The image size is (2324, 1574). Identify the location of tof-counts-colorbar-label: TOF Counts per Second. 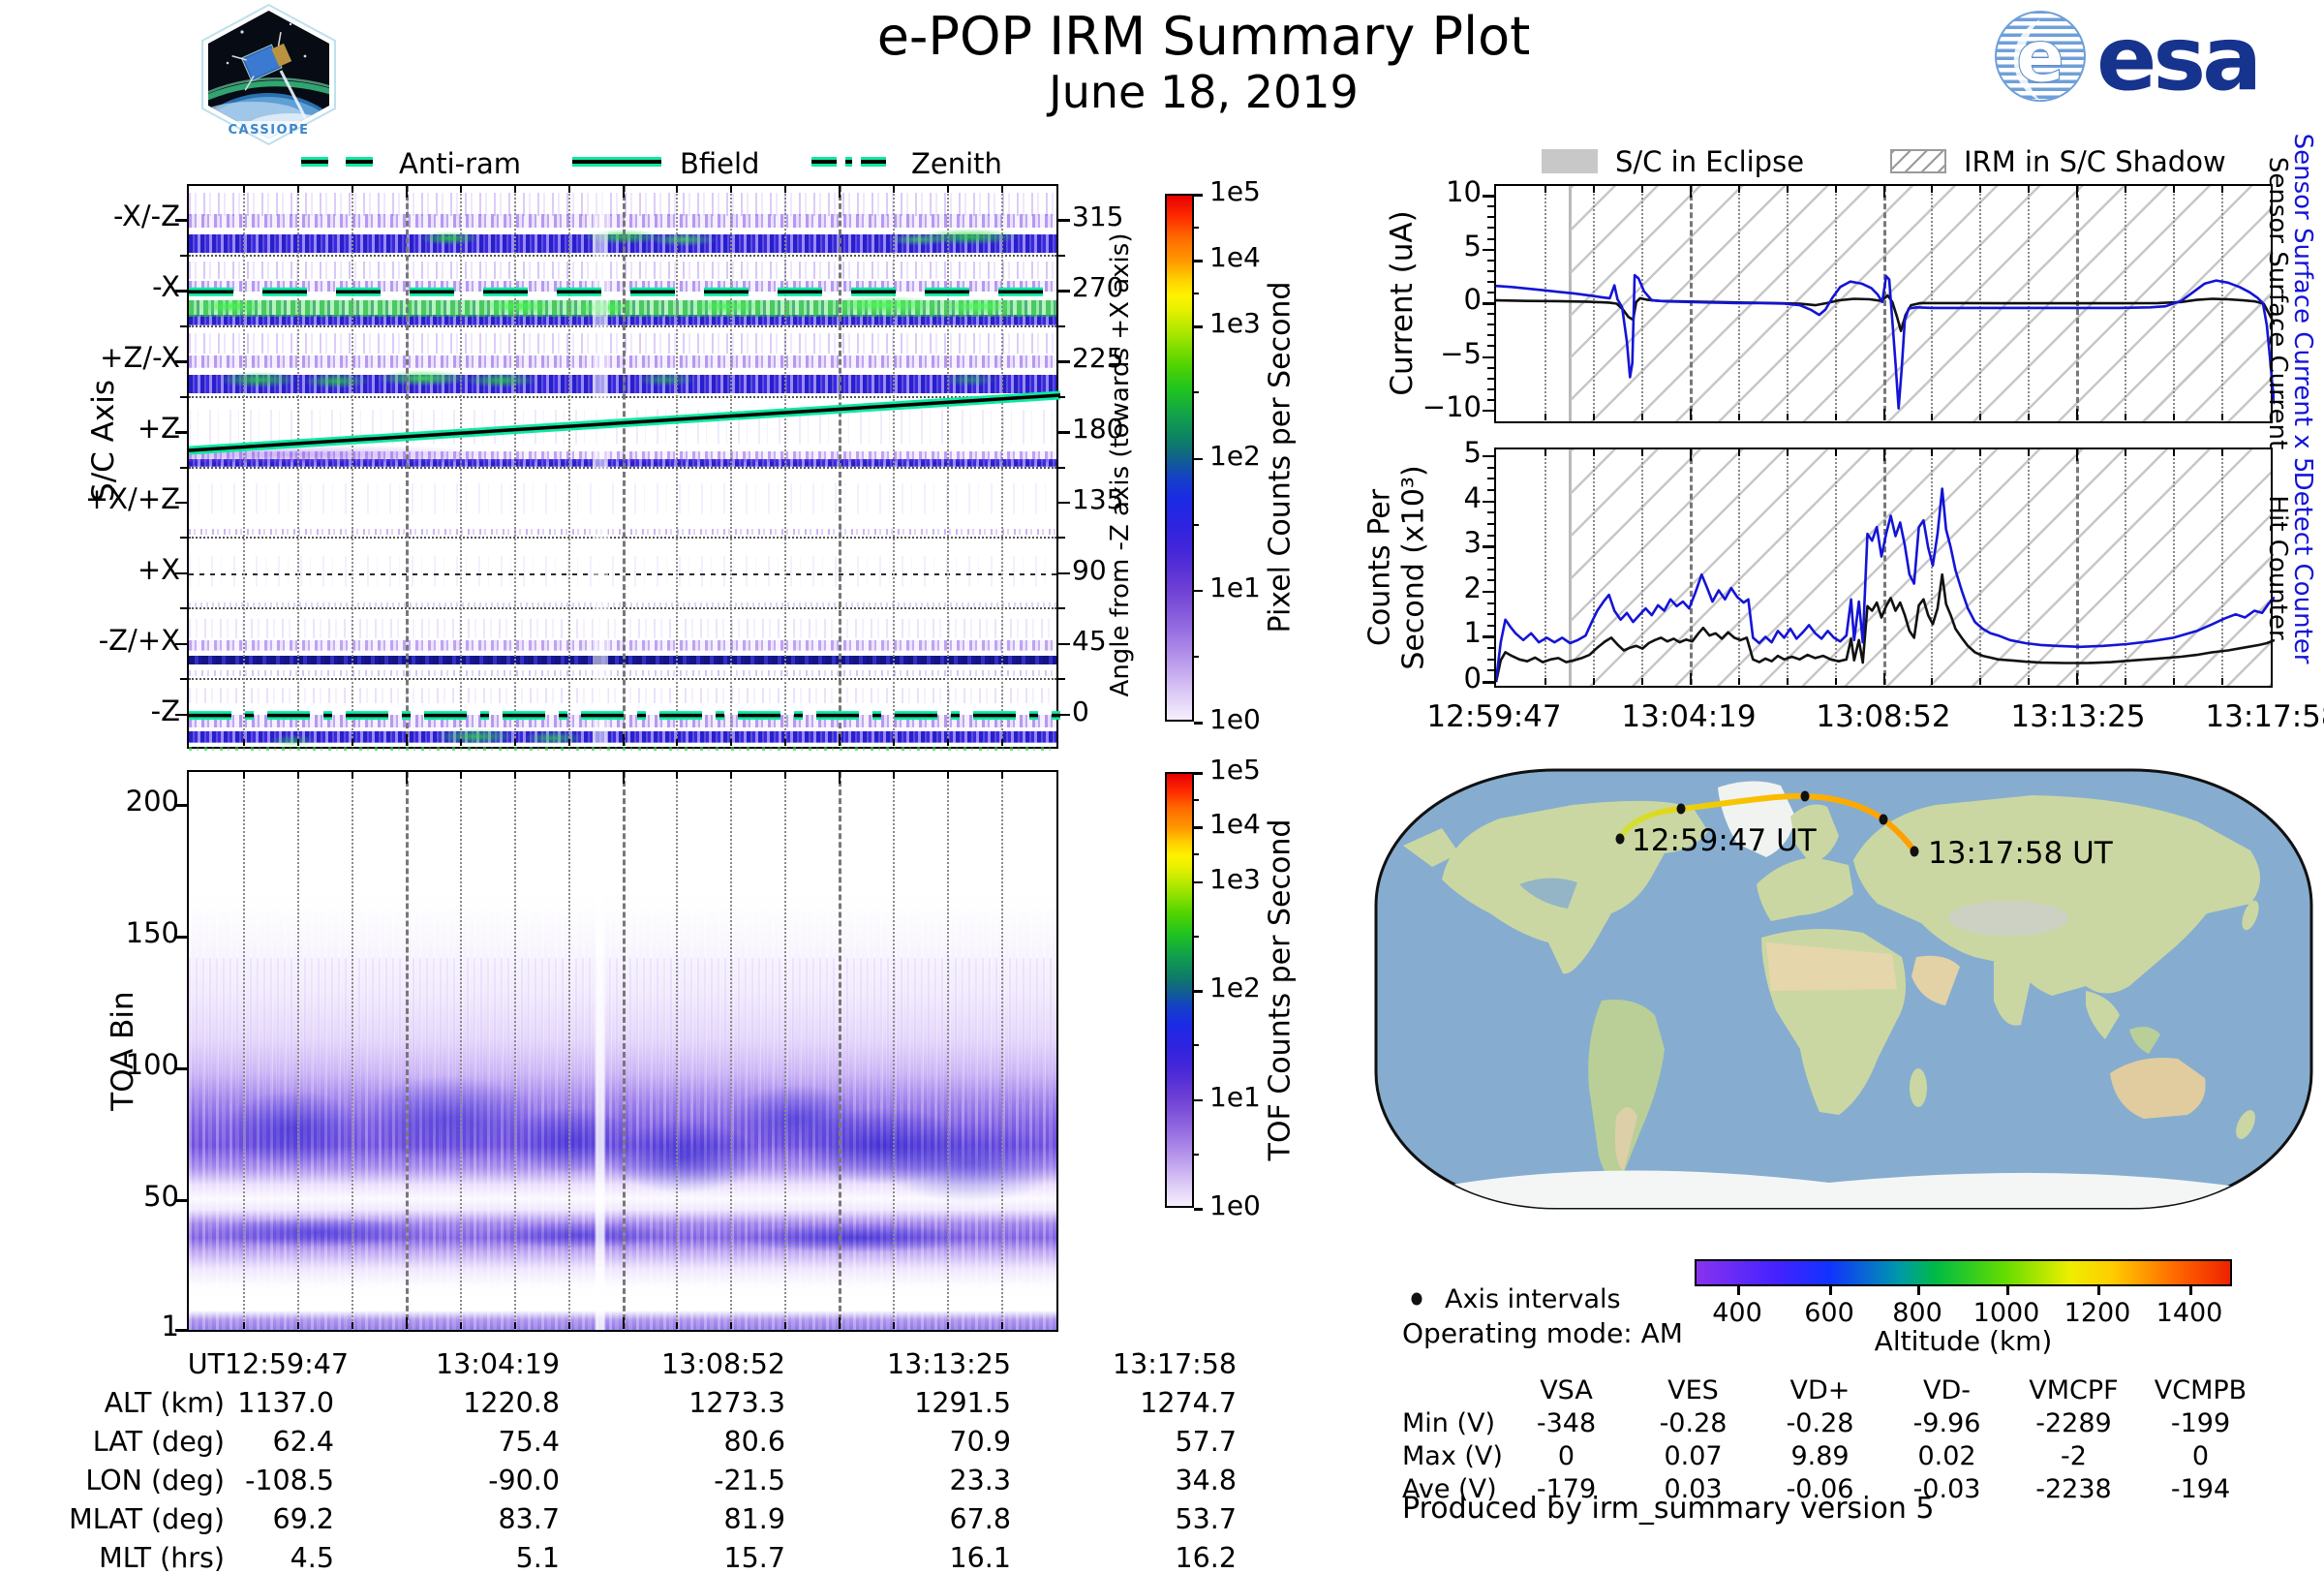
(1280, 989).